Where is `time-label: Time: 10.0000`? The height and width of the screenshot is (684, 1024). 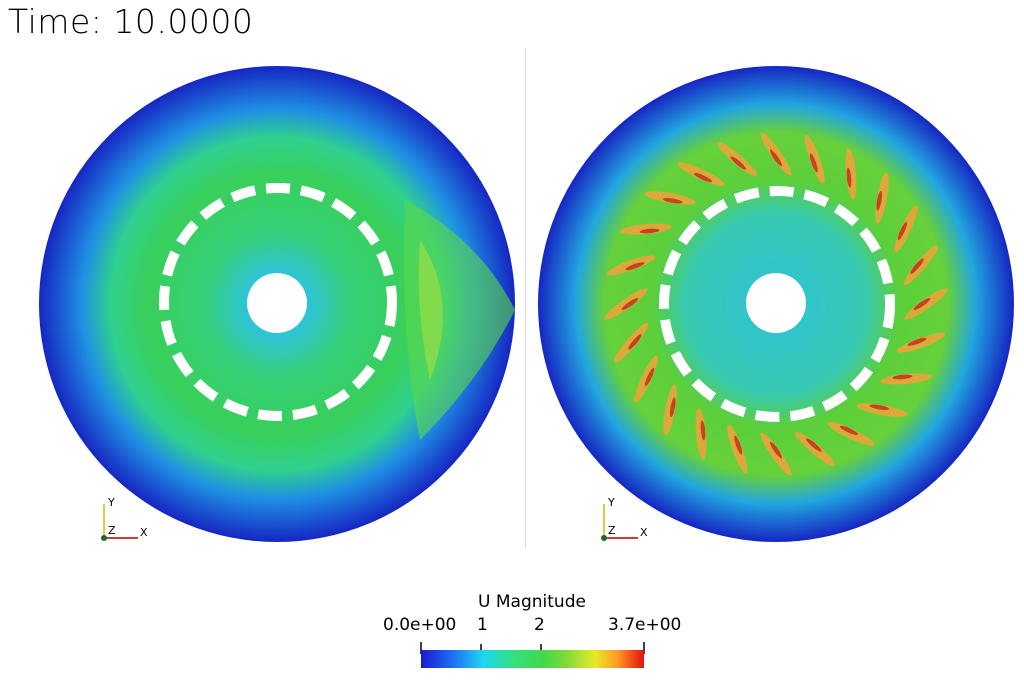 time-label: Time: 10.0000 is located at coordinates (131, 21).